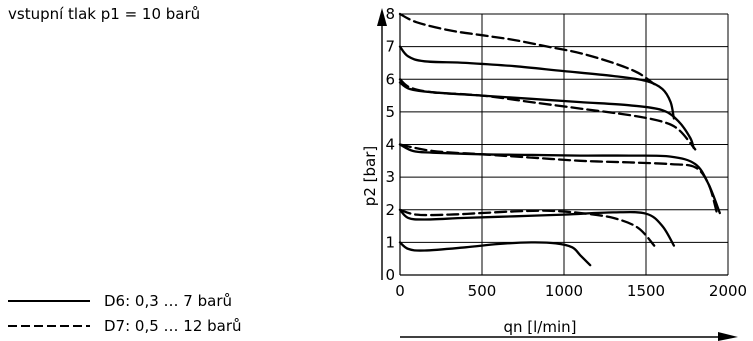  I want to click on y-tick-label: 4, so click(390, 145).